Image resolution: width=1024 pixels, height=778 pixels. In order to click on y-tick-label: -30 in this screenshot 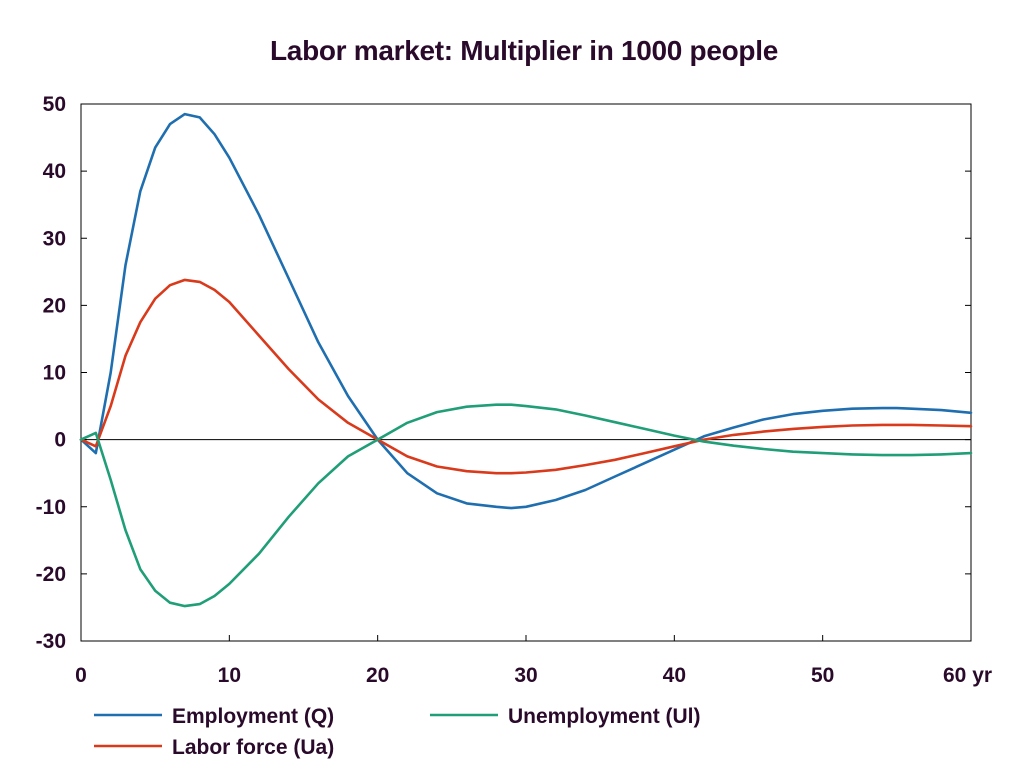, I will do `click(51, 641)`.